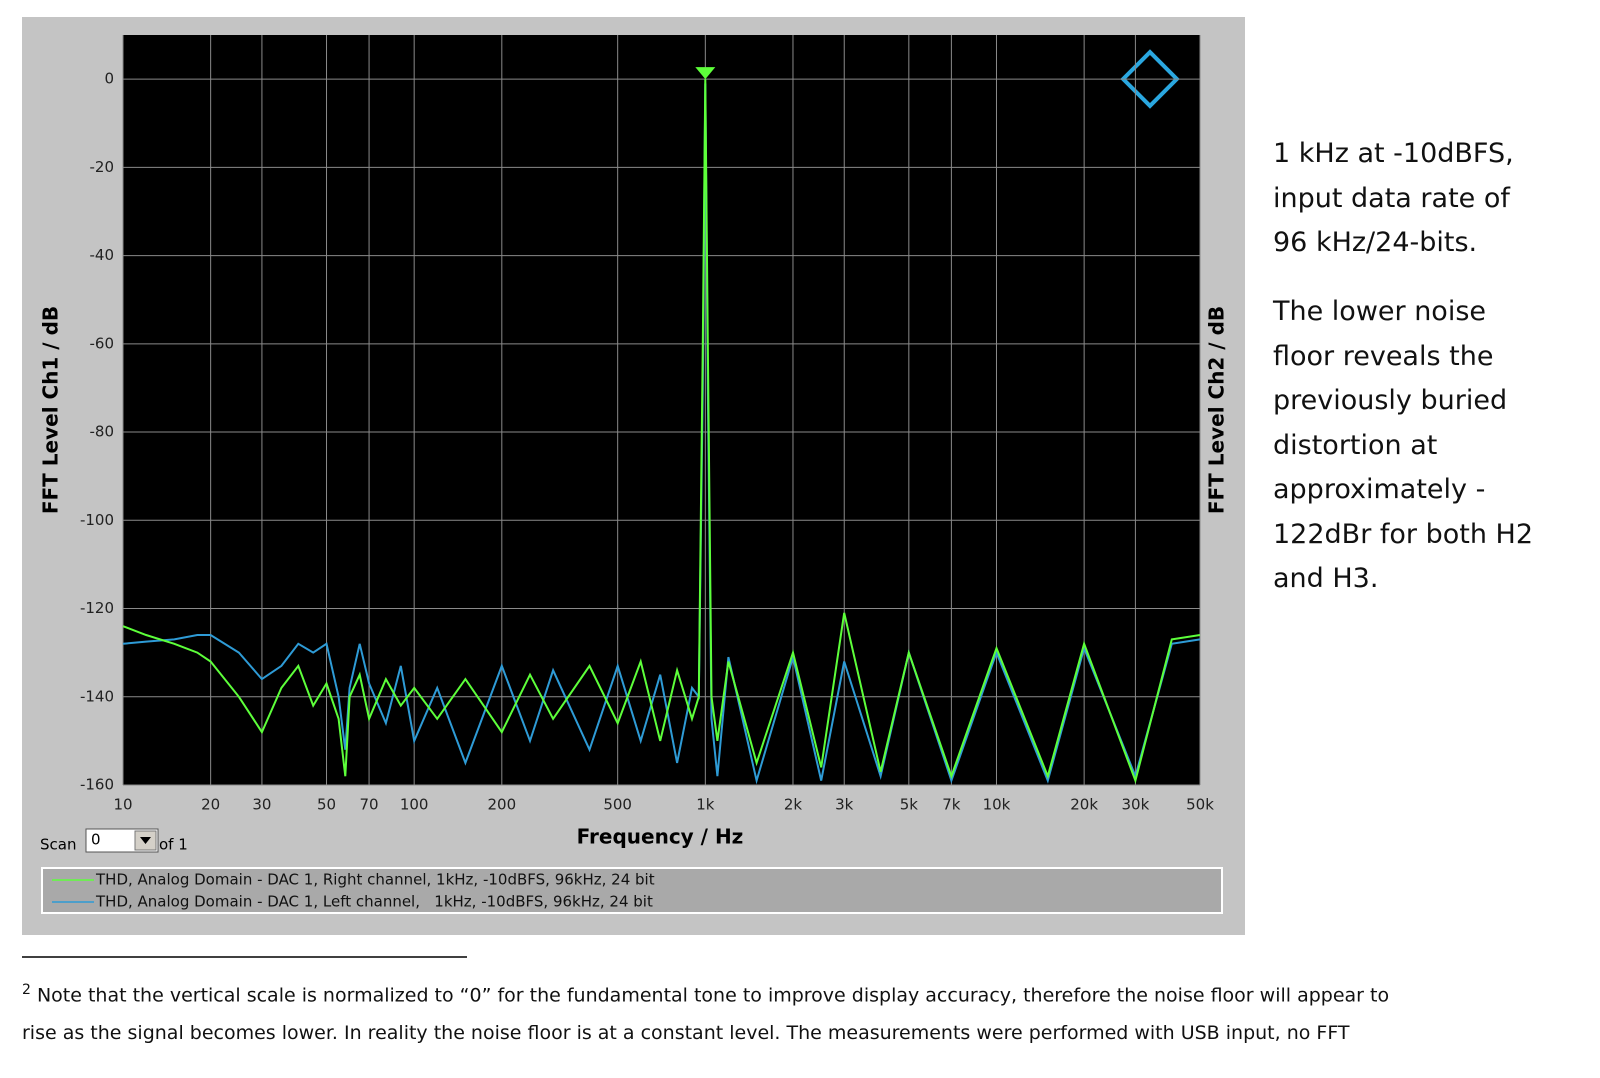 The image size is (1600, 1078). What do you see at coordinates (173, 845) in the screenshot?
I see `scan-suffix: of 1` at bounding box center [173, 845].